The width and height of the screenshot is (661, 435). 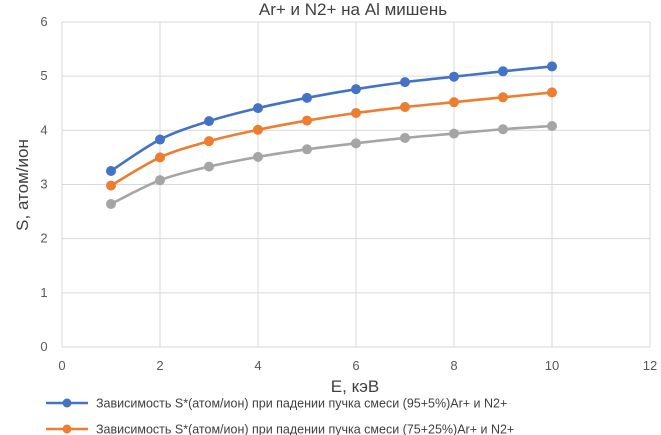 What do you see at coordinates (355, 386) in the screenshot?
I see `x-axis-title: E, кэВ` at bounding box center [355, 386].